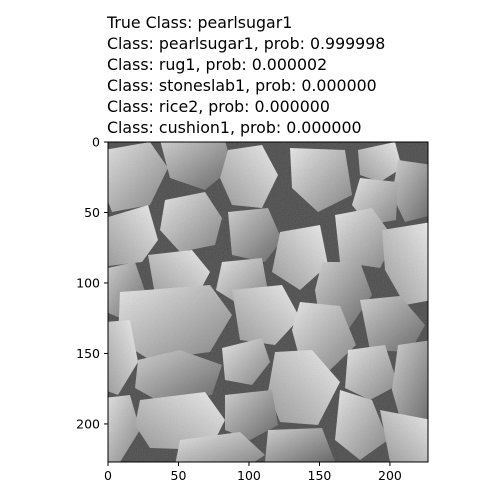 This screenshot has height=500, width=500. What do you see at coordinates (179, 475) in the screenshot?
I see `x-tick-label: 50` at bounding box center [179, 475].